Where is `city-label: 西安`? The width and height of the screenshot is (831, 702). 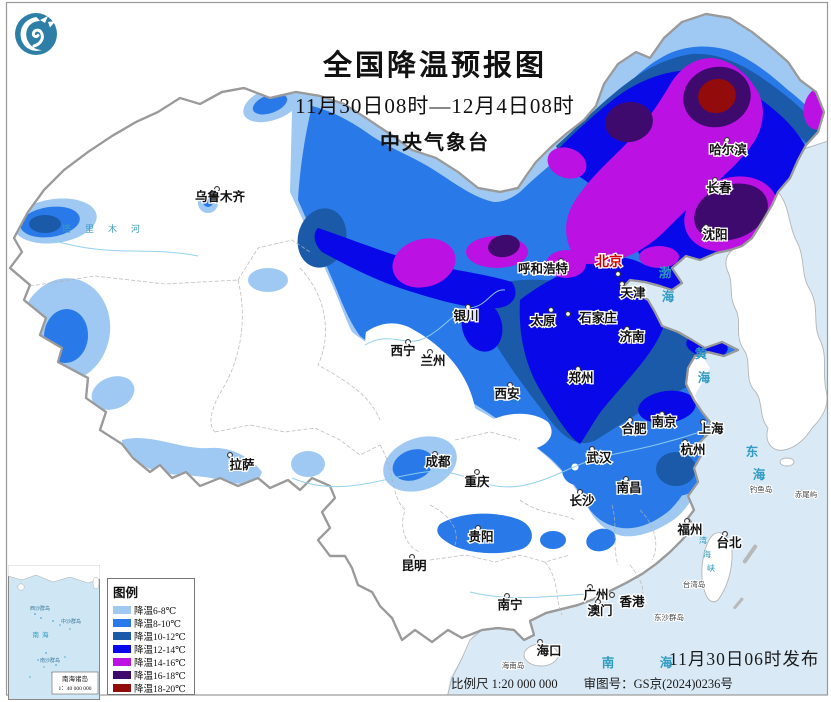 city-label: 西安 is located at coordinates (506, 393).